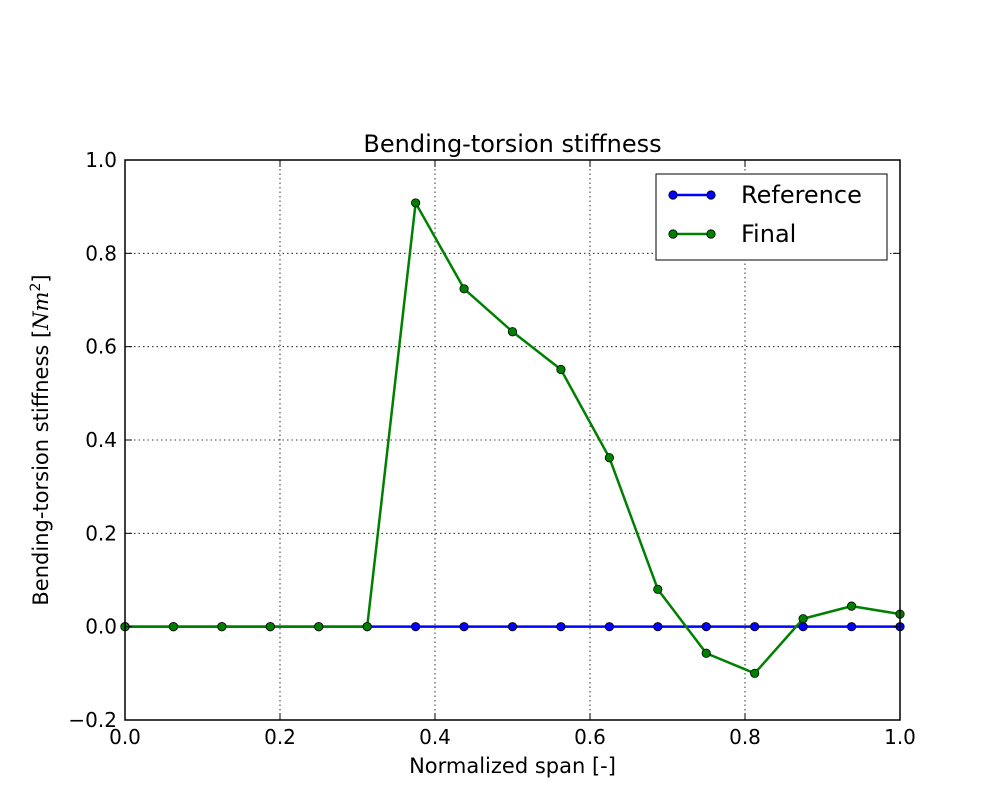 This screenshot has width=1000, height=800. Describe the element at coordinates (732, 234) in the screenshot. I see `legend-entry-final: Final` at that location.